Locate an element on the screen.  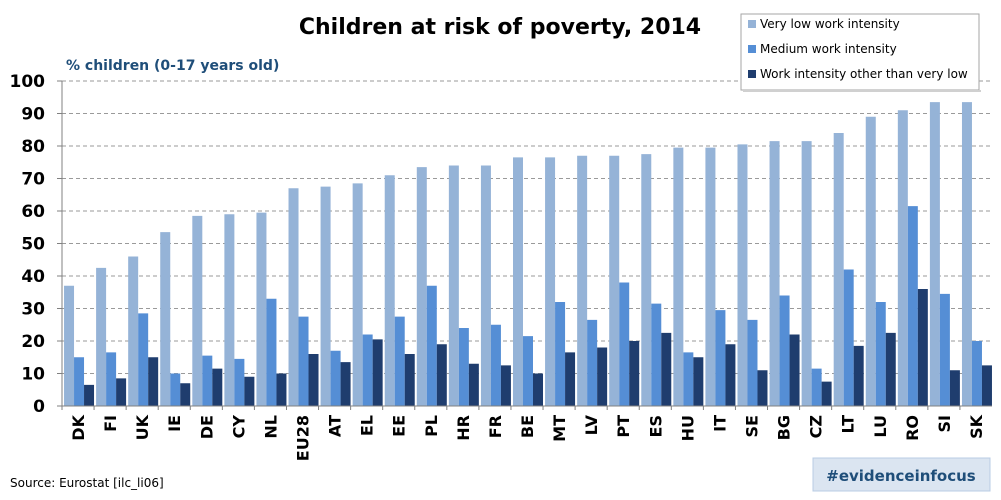
y-tick-label: 40 is located at coordinates (33, 277).